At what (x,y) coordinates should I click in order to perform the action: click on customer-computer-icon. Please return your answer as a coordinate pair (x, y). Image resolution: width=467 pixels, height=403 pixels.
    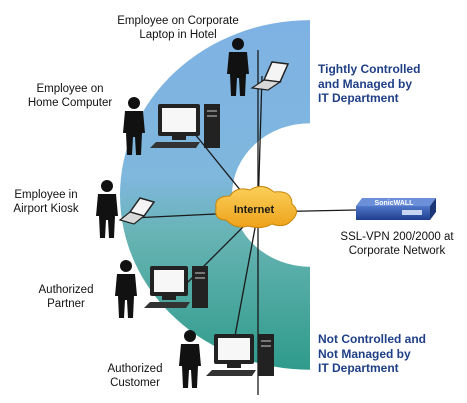
    Looking at the image, I should click on (240, 355).